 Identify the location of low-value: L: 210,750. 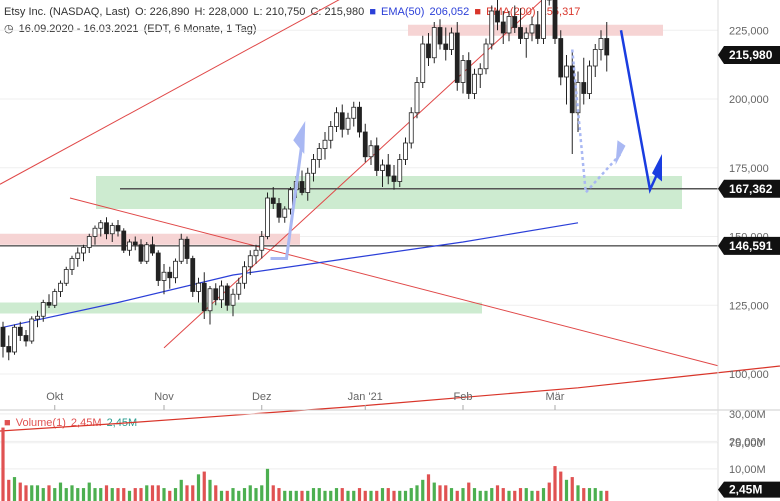
(279, 12).